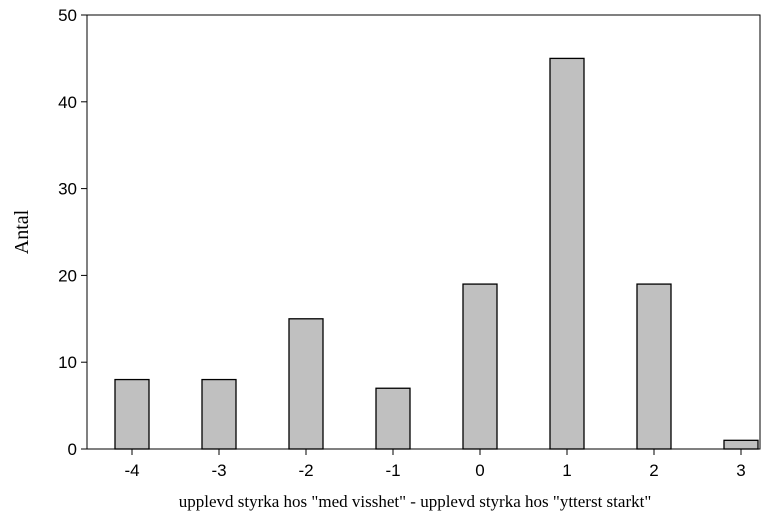  Describe the element at coordinates (67, 102) in the screenshot. I see `y-tick-label: 40` at that location.